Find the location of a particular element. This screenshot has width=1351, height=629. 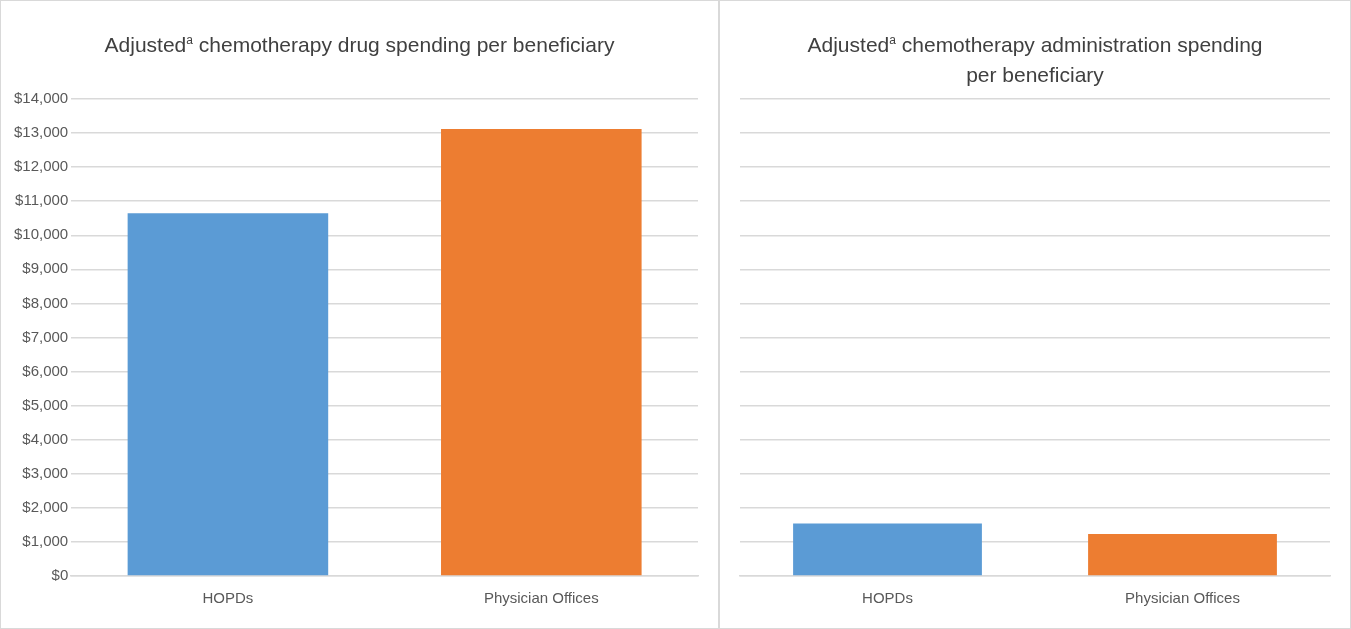

y-tick-label: $7,000 is located at coordinates (45, 336).